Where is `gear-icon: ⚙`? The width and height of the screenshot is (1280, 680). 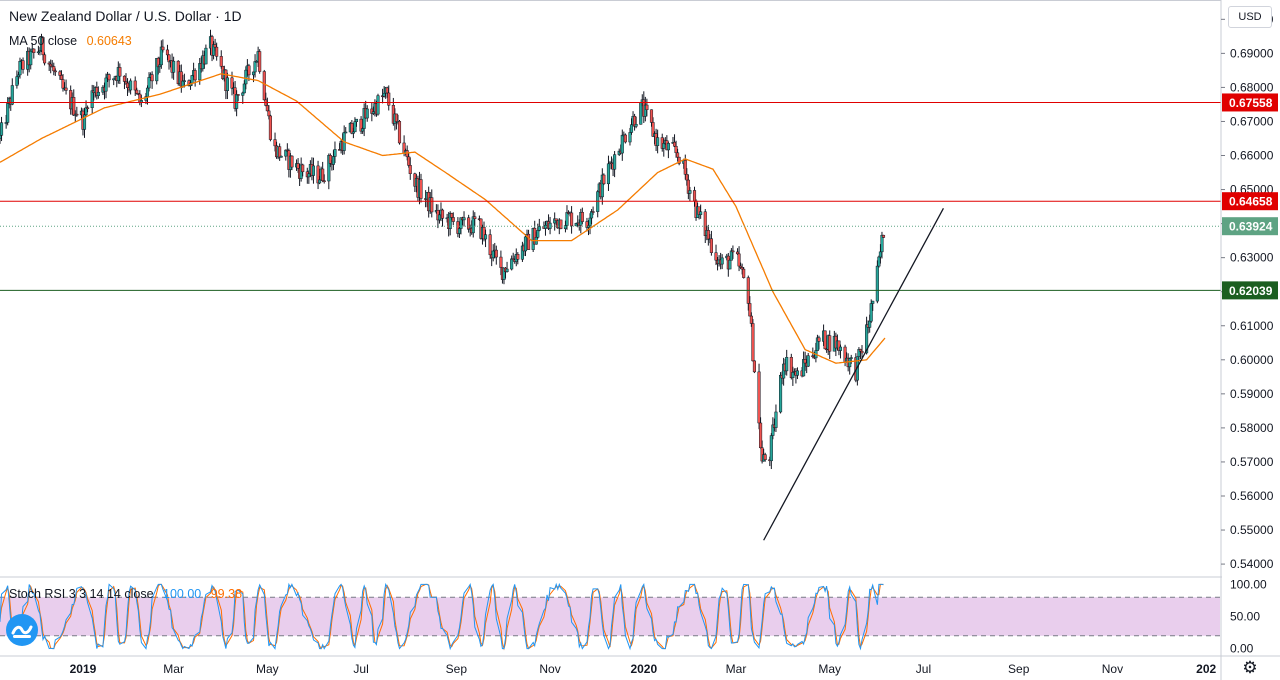 gear-icon: ⚙ is located at coordinates (1250, 667).